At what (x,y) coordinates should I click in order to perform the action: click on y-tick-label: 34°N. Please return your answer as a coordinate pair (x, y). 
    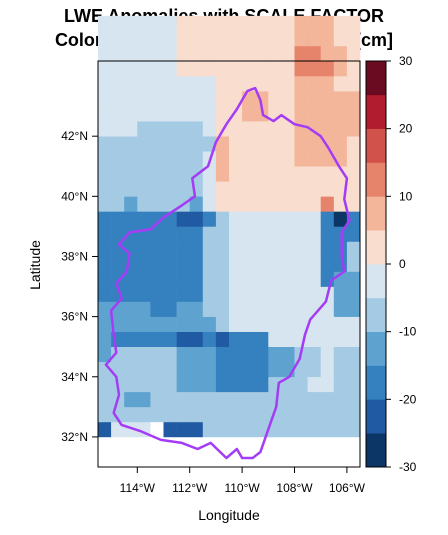
    Looking at the image, I should click on (74, 377).